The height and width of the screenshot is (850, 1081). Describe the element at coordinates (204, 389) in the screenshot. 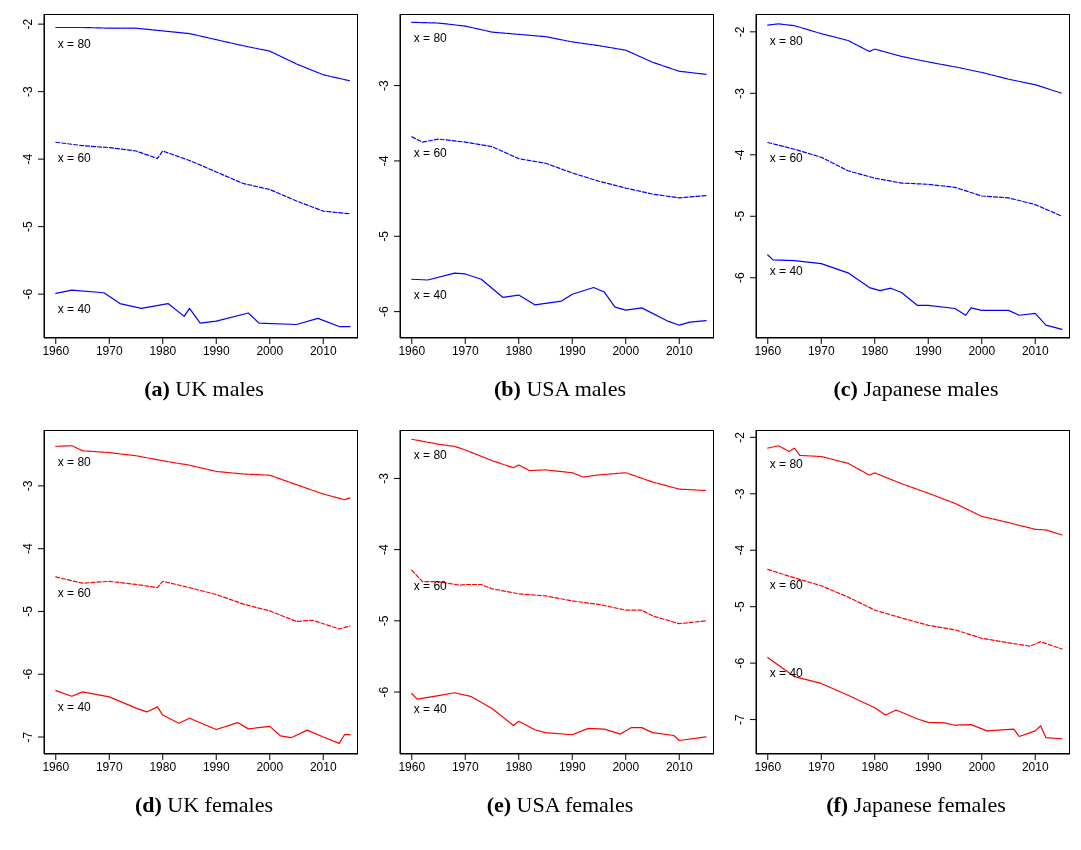

I see `text: (a) UK males` at that location.